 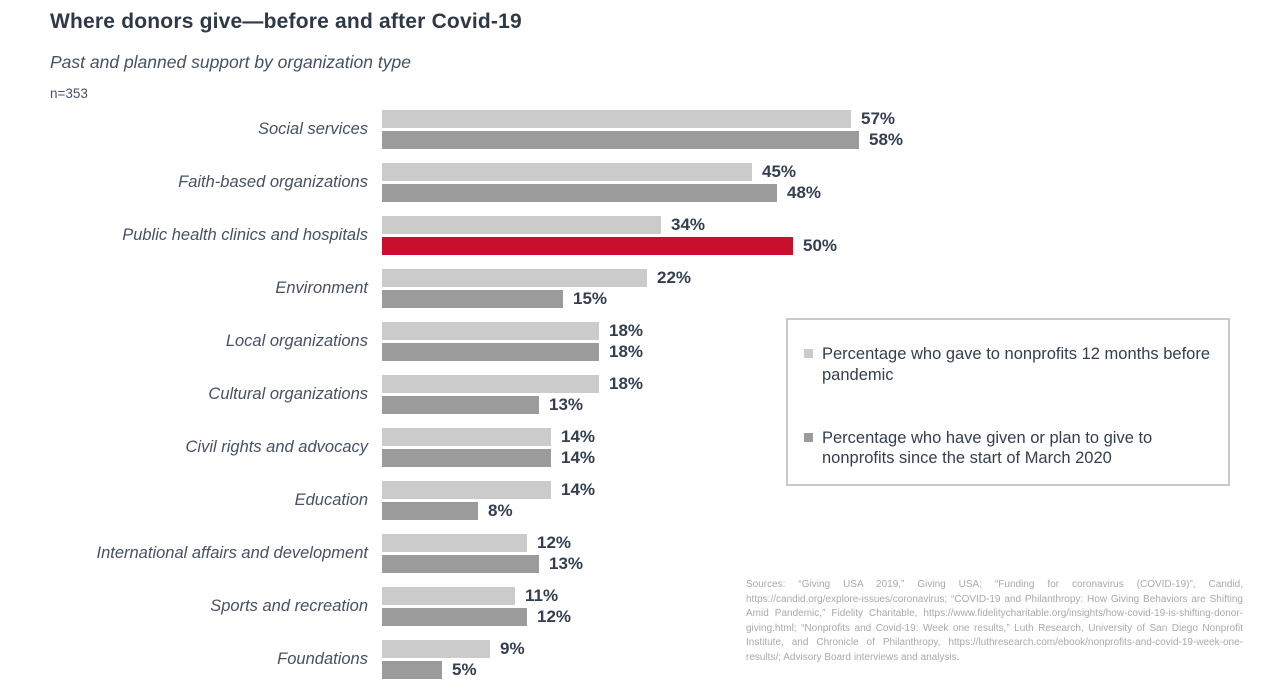 What do you see at coordinates (590, 298) in the screenshot?
I see `bar-value-label: 15%` at bounding box center [590, 298].